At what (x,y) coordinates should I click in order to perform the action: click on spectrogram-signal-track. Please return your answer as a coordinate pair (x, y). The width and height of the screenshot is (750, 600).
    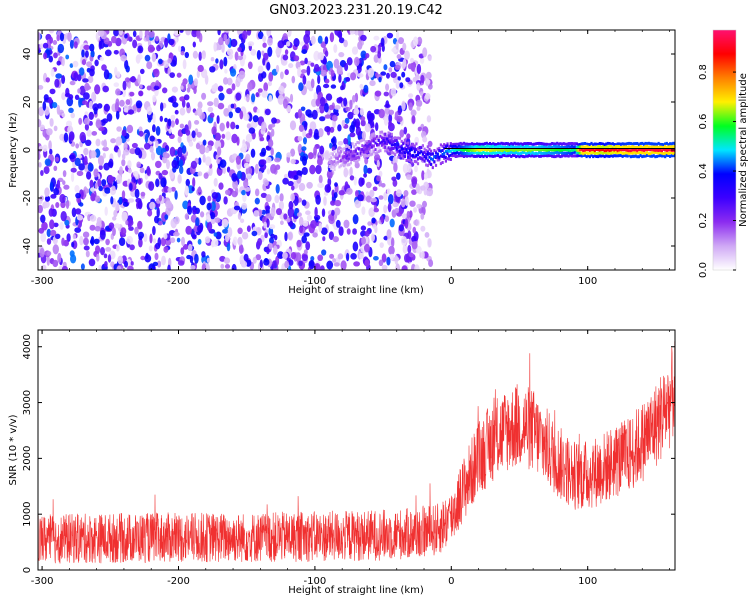
    Looking at the image, I should click on (501, 151).